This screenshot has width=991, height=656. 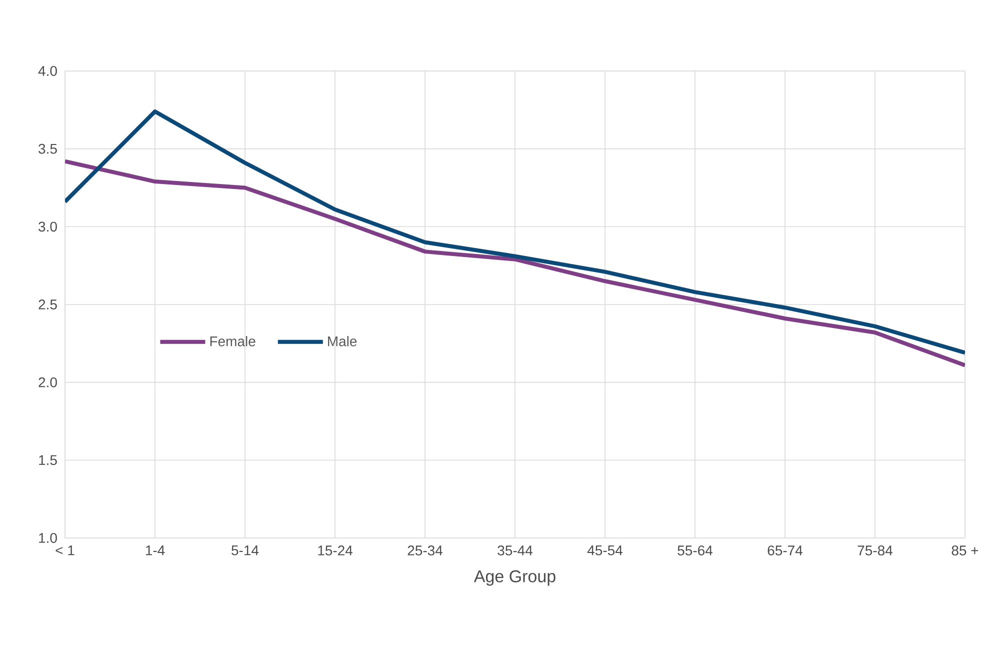 What do you see at coordinates (604, 551) in the screenshot?
I see `x-tick-label: 45-54` at bounding box center [604, 551].